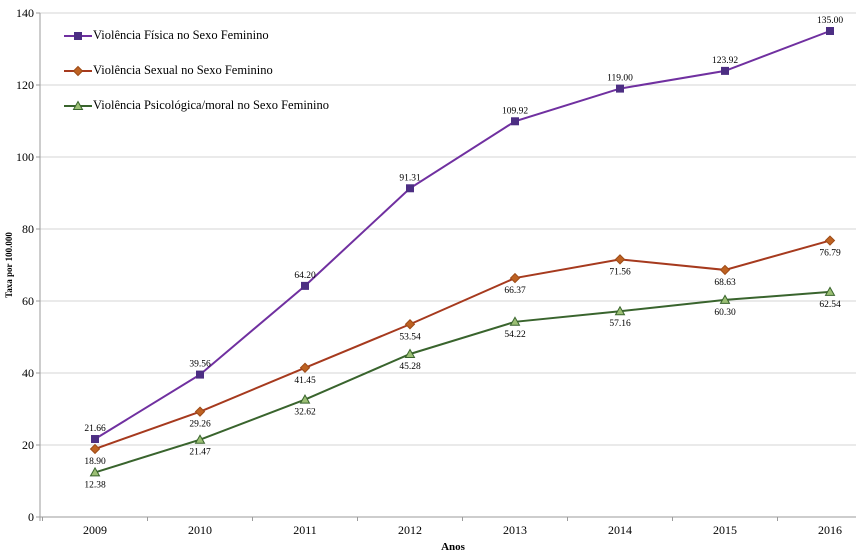 This screenshot has width=856, height=557. Describe the element at coordinates (725, 283) in the screenshot. I see `data-point-label: 68.63` at that location.